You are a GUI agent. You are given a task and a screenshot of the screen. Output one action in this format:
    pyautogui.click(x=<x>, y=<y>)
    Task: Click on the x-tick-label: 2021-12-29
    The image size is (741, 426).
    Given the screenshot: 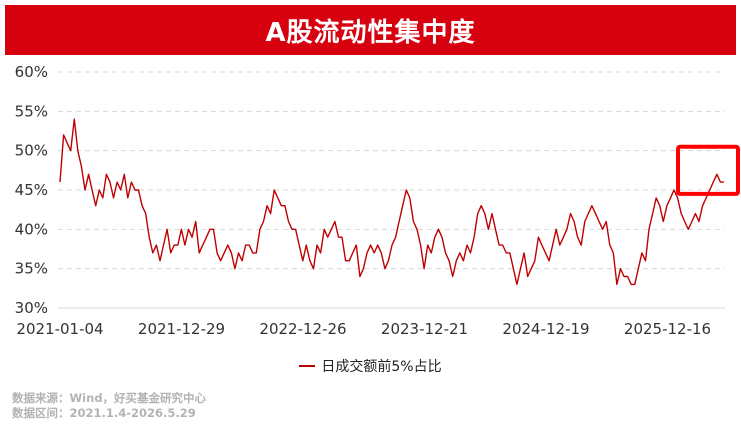 What is the action you would take?
    pyautogui.click(x=181, y=329)
    